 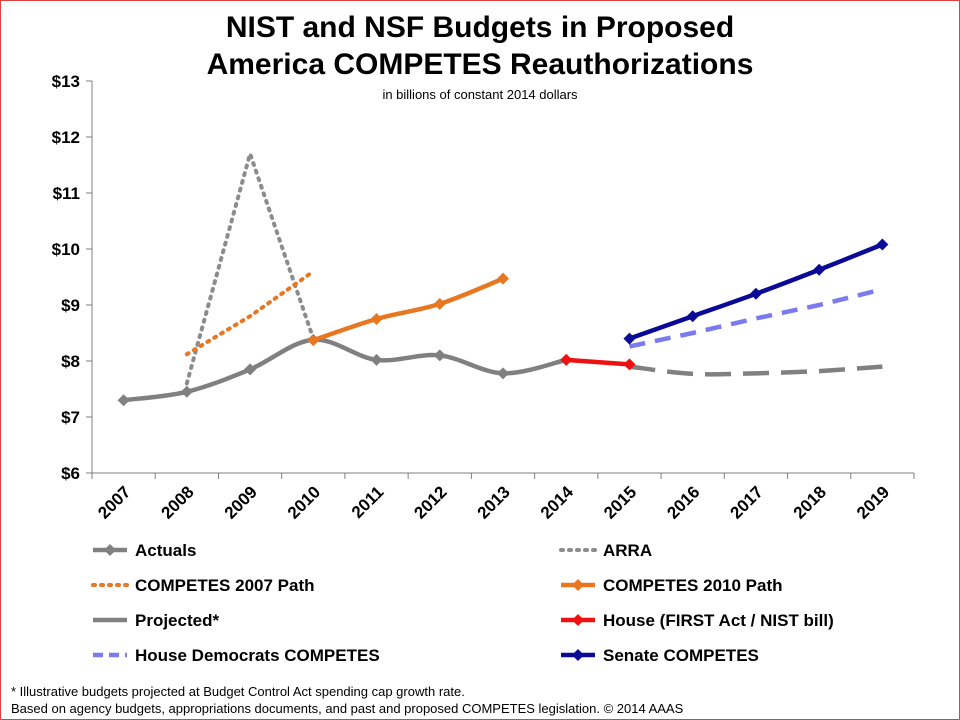 I want to click on series-house-first-act-nist-bill, so click(x=598, y=362).